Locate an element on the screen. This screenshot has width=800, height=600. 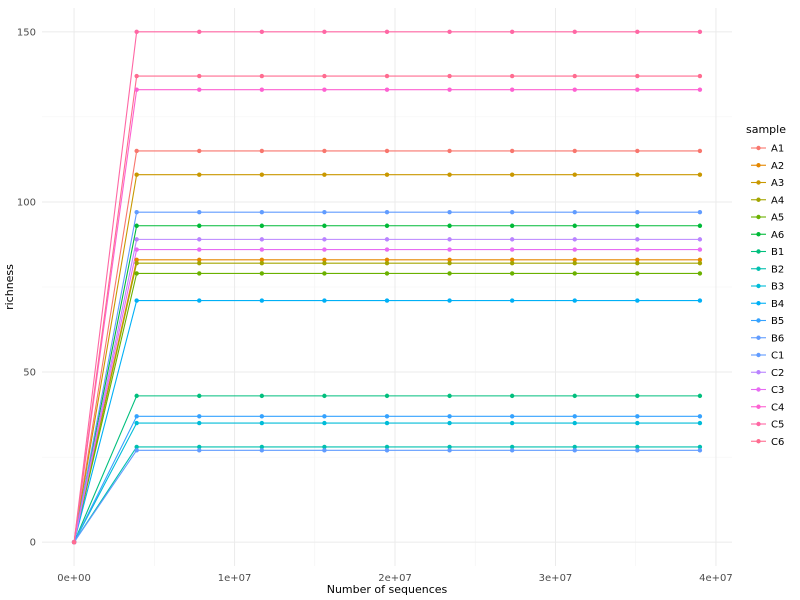
legend-label: B6 is located at coordinates (777, 338).